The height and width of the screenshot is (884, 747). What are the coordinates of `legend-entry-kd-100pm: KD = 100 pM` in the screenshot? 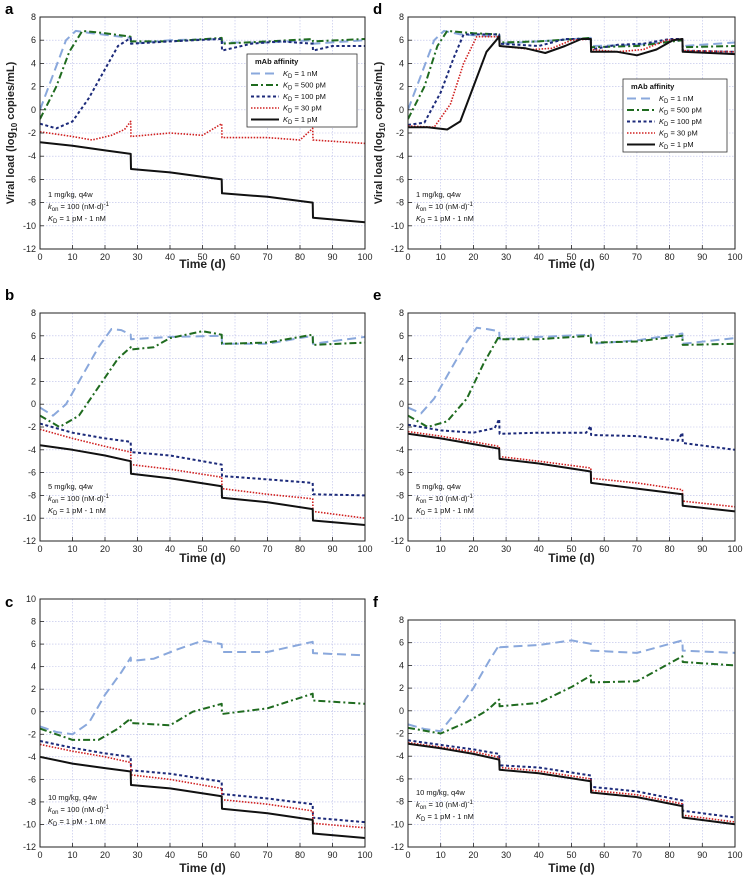 It's located at (304, 97).